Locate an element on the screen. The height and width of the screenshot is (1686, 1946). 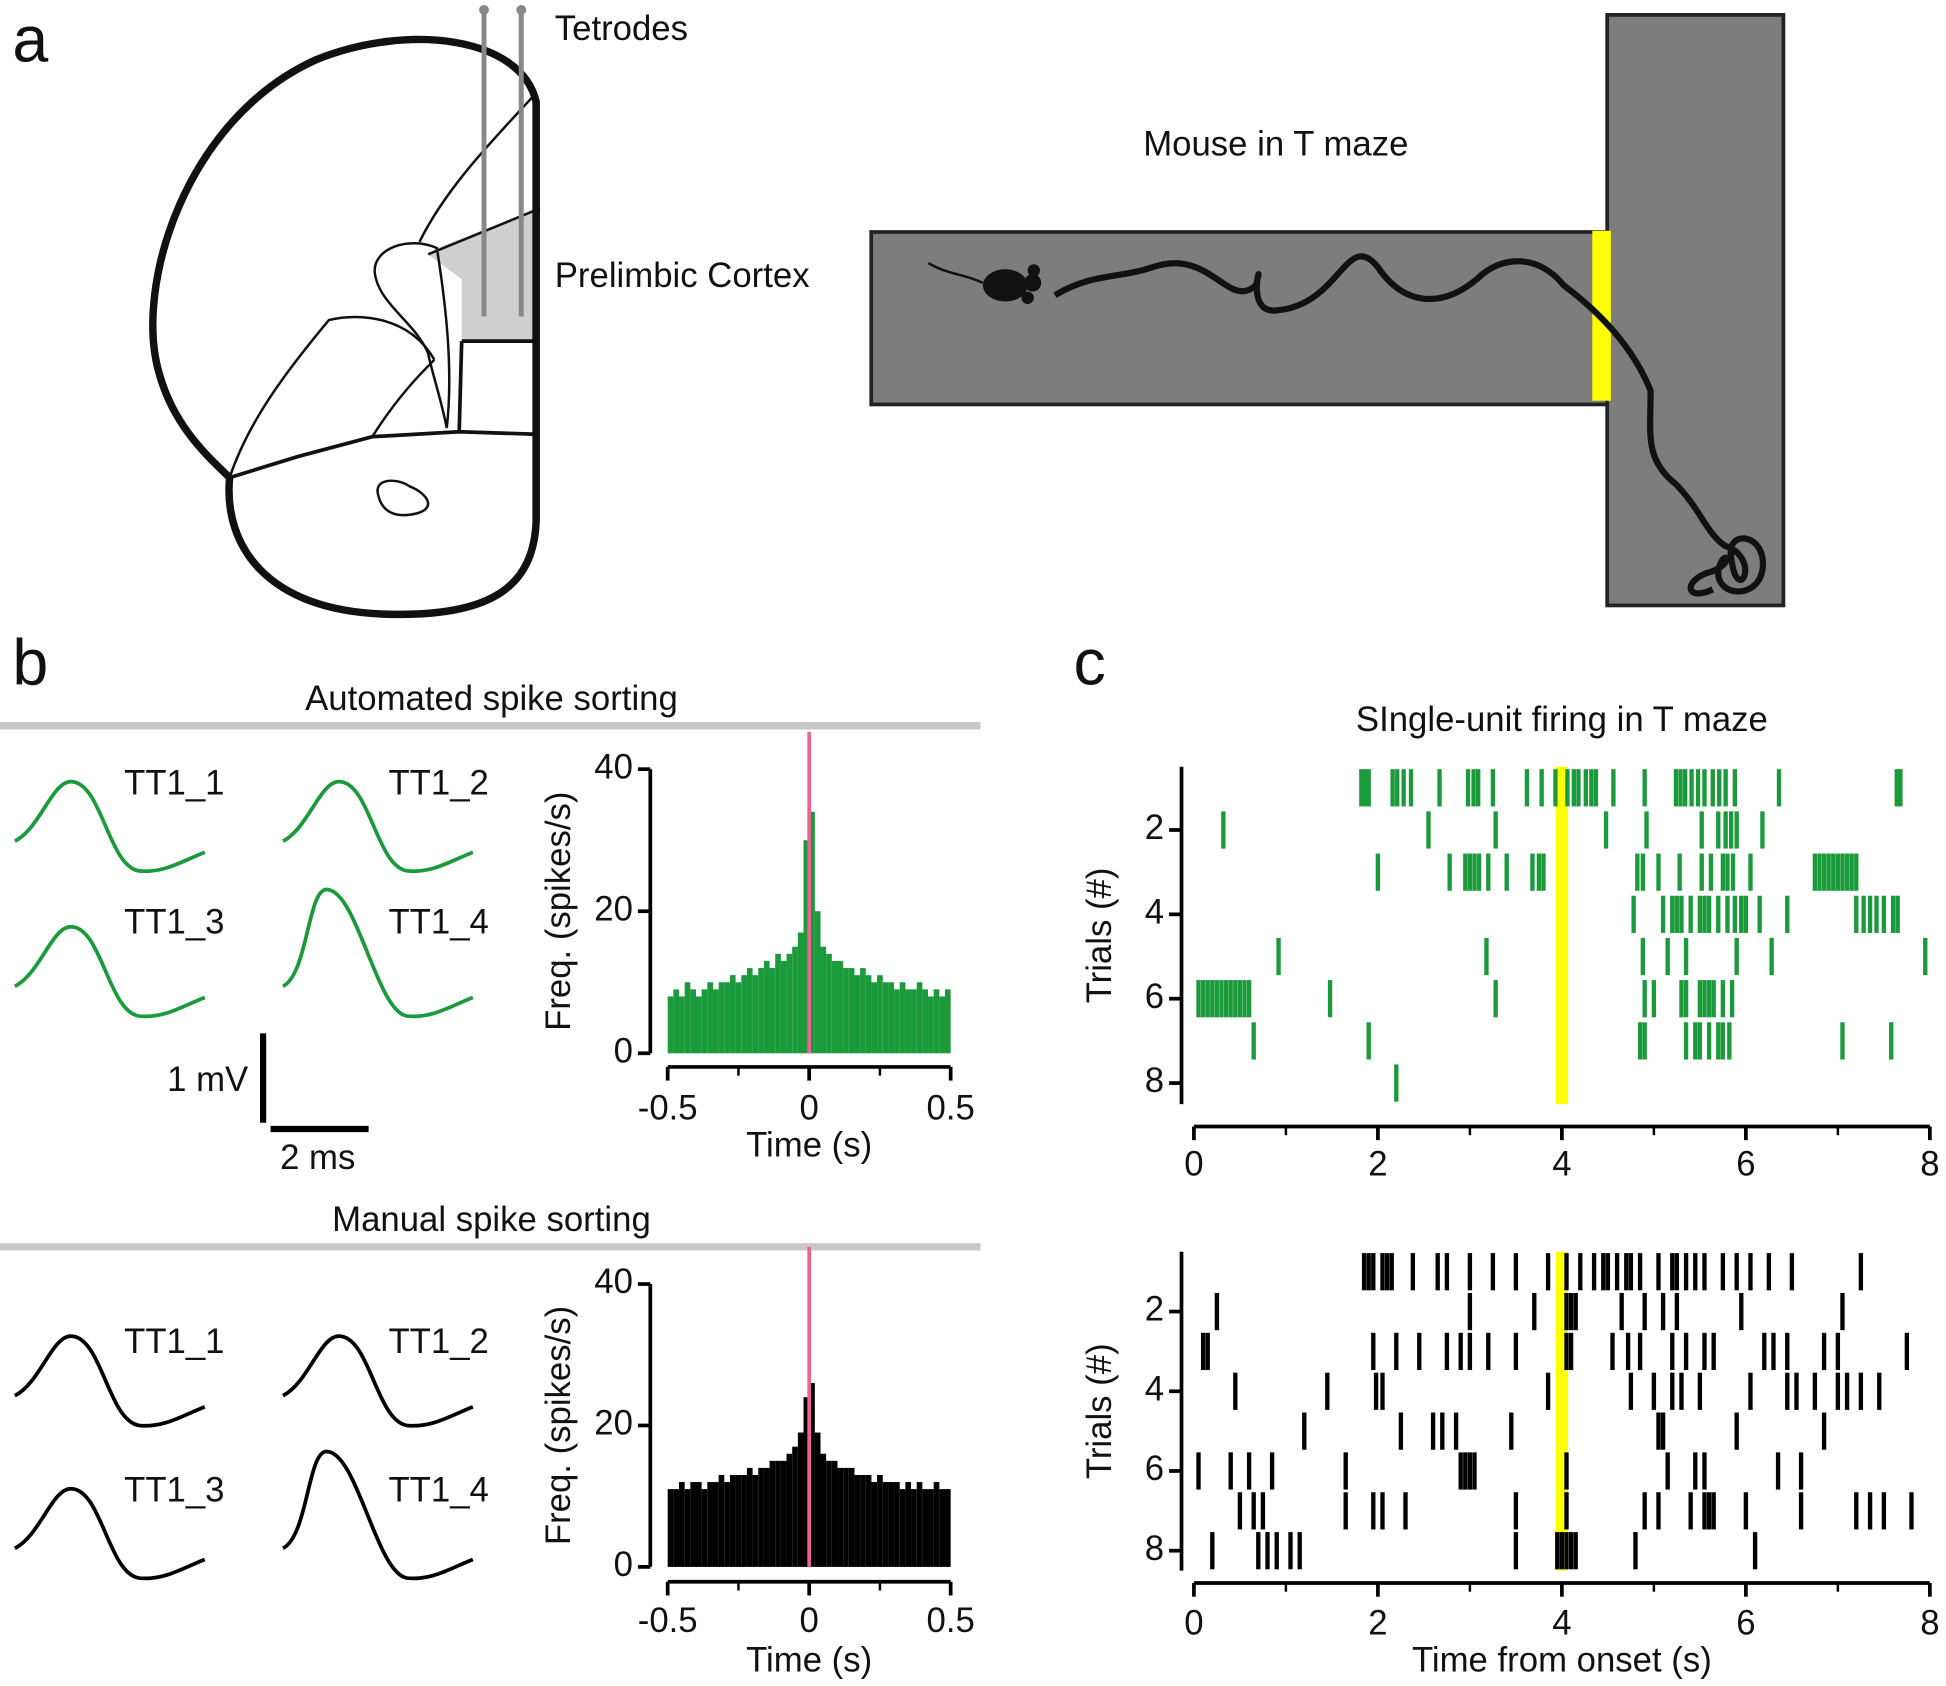
section-title: Automated spike sorting is located at coordinates (491, 699).